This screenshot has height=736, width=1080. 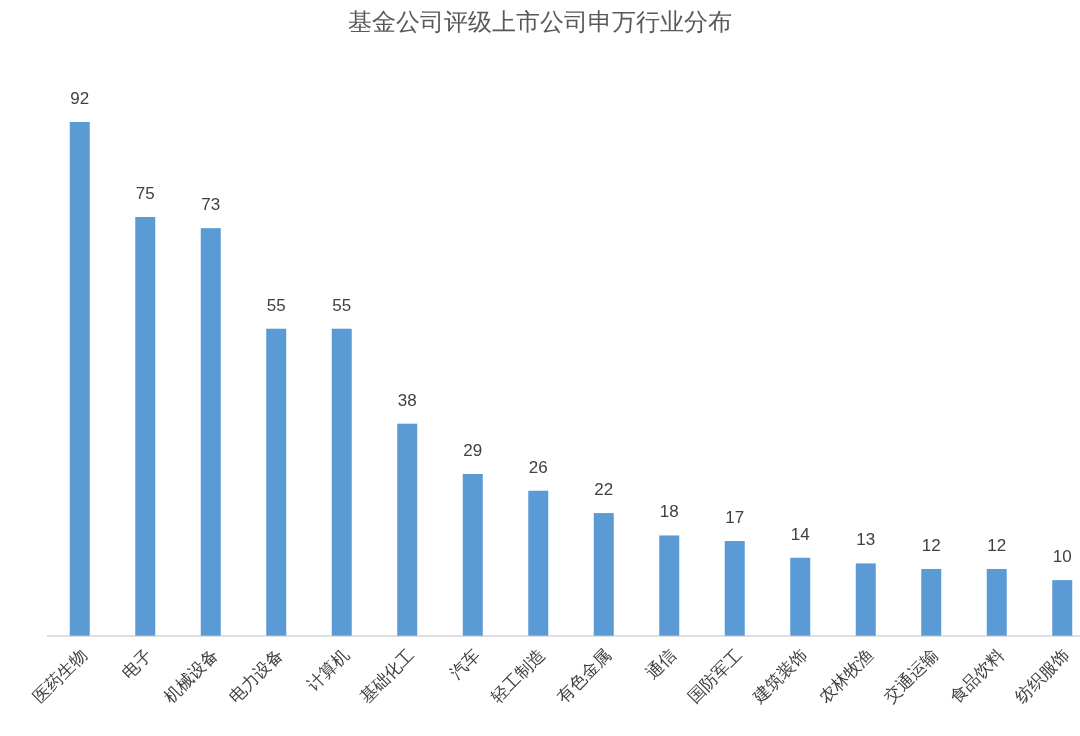 What do you see at coordinates (866, 540) in the screenshot?
I see `data-label: 13` at bounding box center [866, 540].